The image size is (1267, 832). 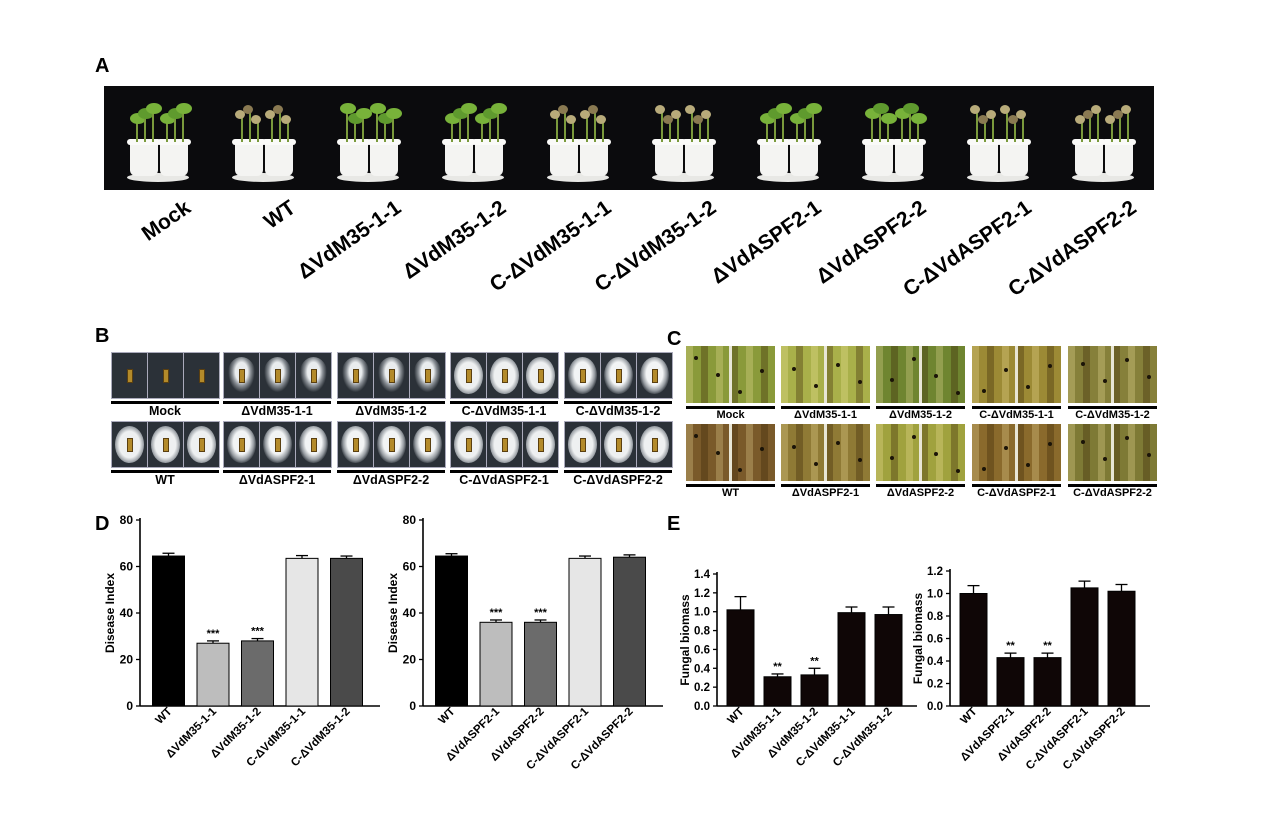 I want to click on y-tick-label: 1.2, so click(x=935, y=572).